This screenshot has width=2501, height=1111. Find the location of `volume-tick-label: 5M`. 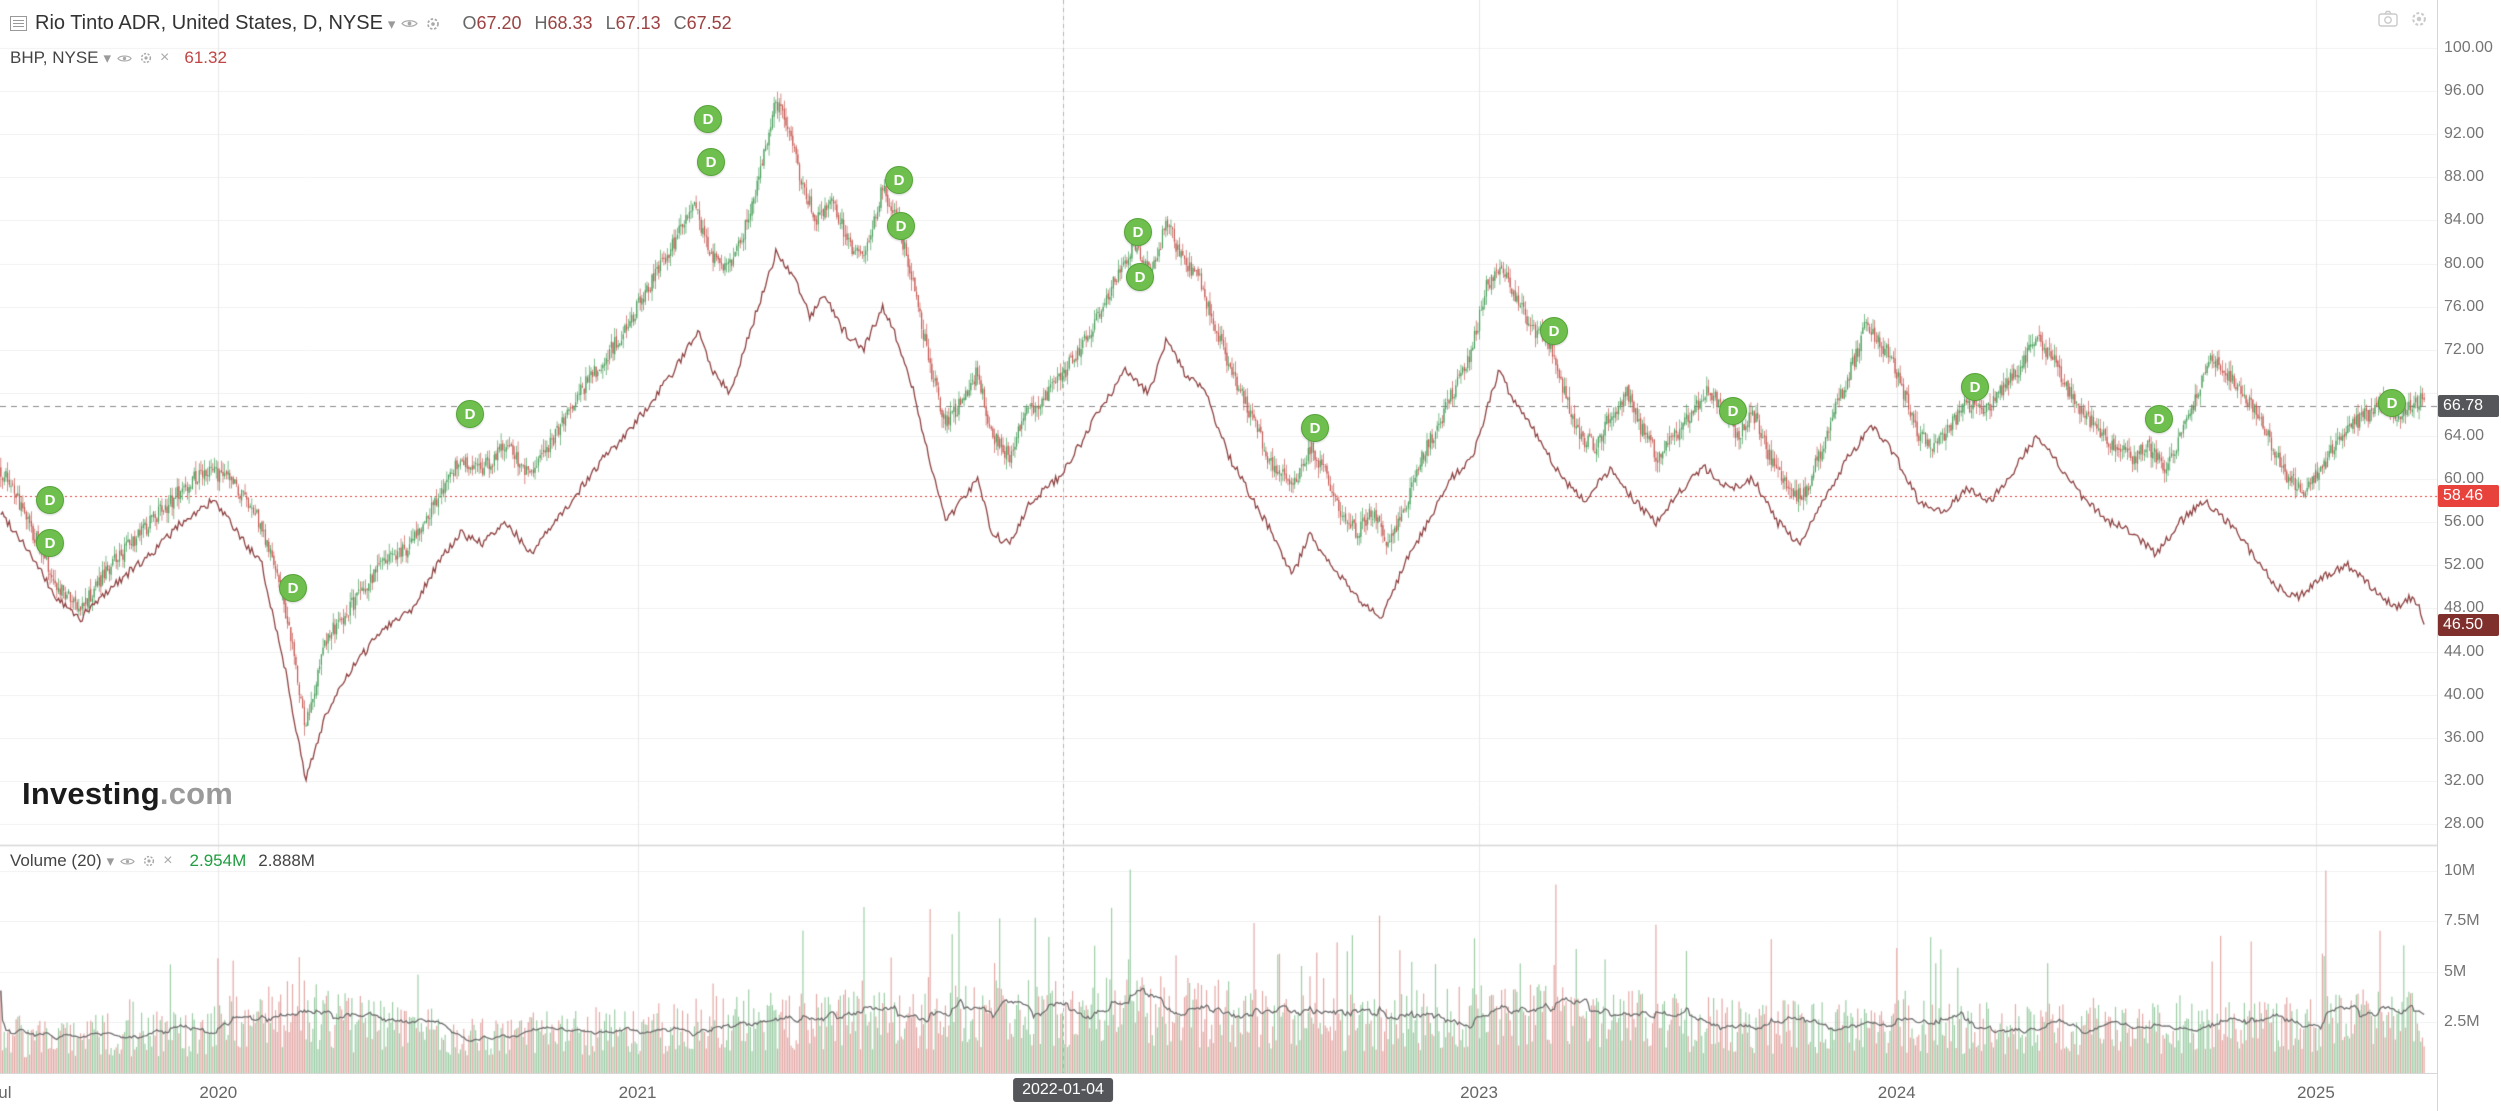

volume-tick-label: 5M is located at coordinates (2455, 971).